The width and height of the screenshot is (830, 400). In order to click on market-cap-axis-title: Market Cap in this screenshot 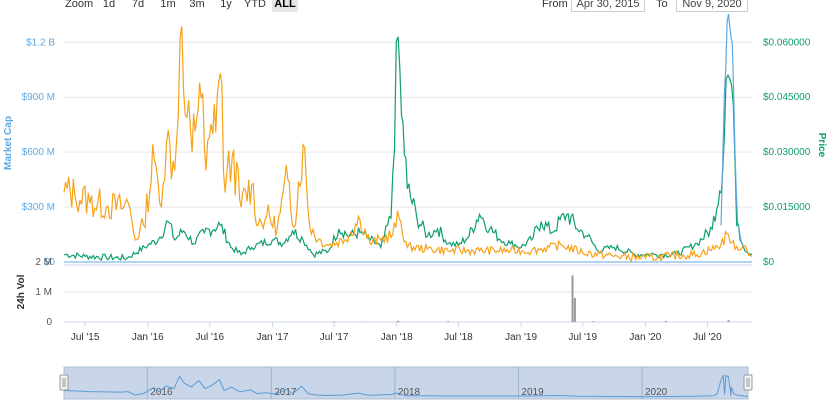, I will do `click(8, 143)`.